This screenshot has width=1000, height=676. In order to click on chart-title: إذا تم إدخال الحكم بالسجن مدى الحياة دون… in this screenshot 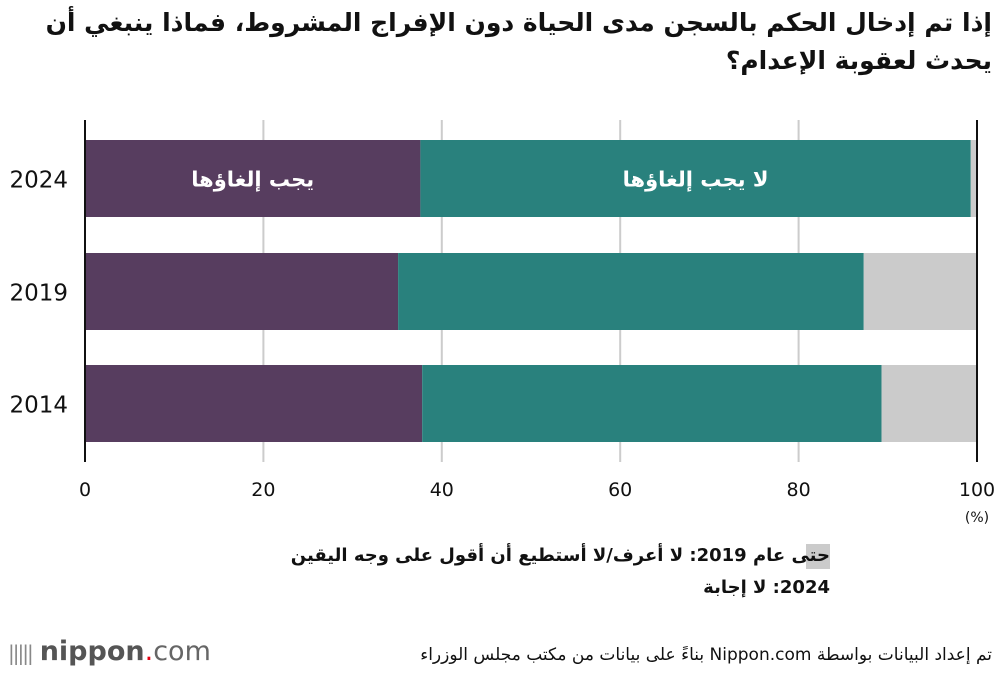, I will do `click(518, 41)`.